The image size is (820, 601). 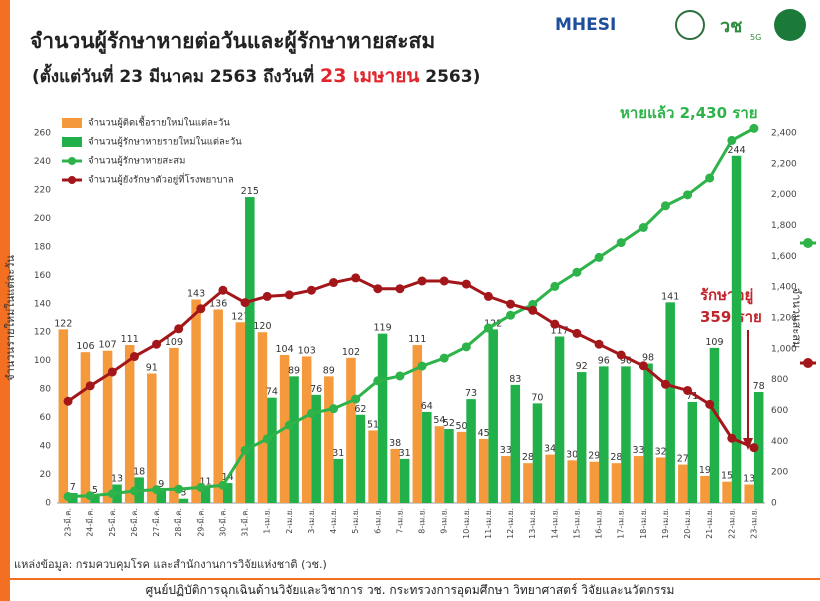 I want to click on icon-dot, so click(x=808, y=363).